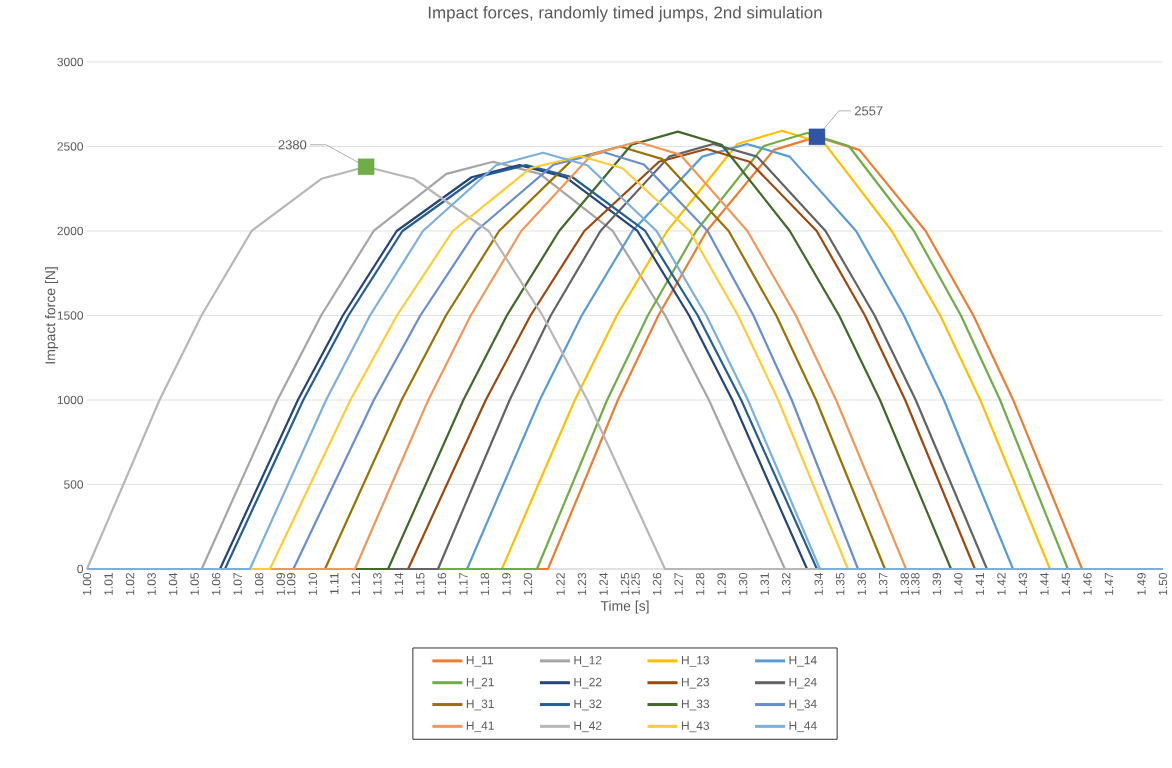  What do you see at coordinates (70, 231) in the screenshot?
I see `y-tick-label: 2000` at bounding box center [70, 231].